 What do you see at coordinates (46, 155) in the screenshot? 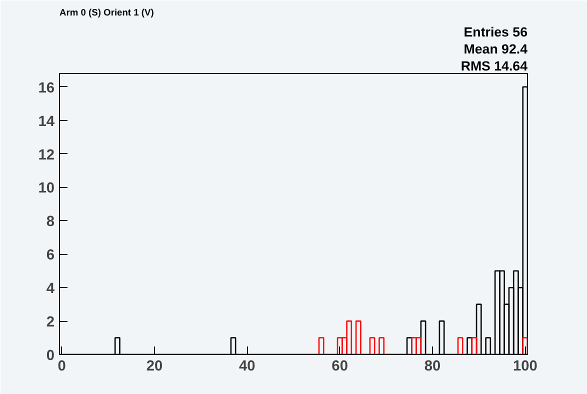
I see `y-tick-label: 12` at bounding box center [46, 155].